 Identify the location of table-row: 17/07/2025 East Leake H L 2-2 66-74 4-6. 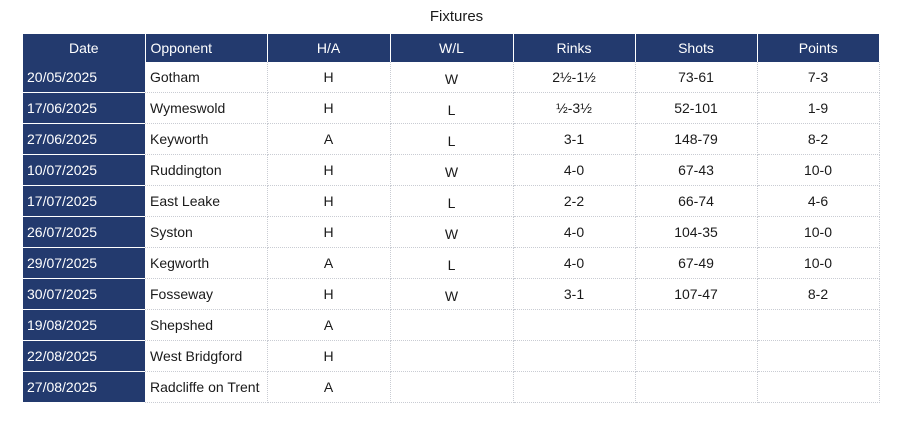
(451, 201).